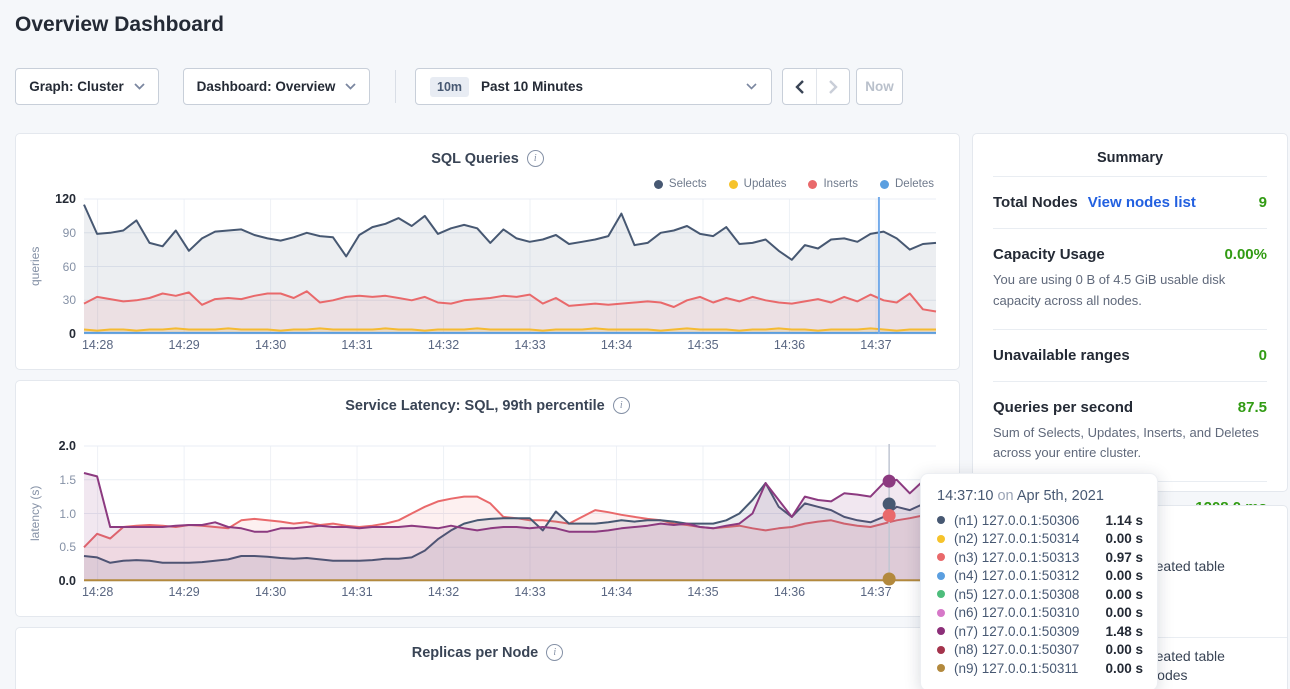 This screenshot has width=1290, height=689. I want to click on unavailable-ranges-value: 0, so click(1262, 355).